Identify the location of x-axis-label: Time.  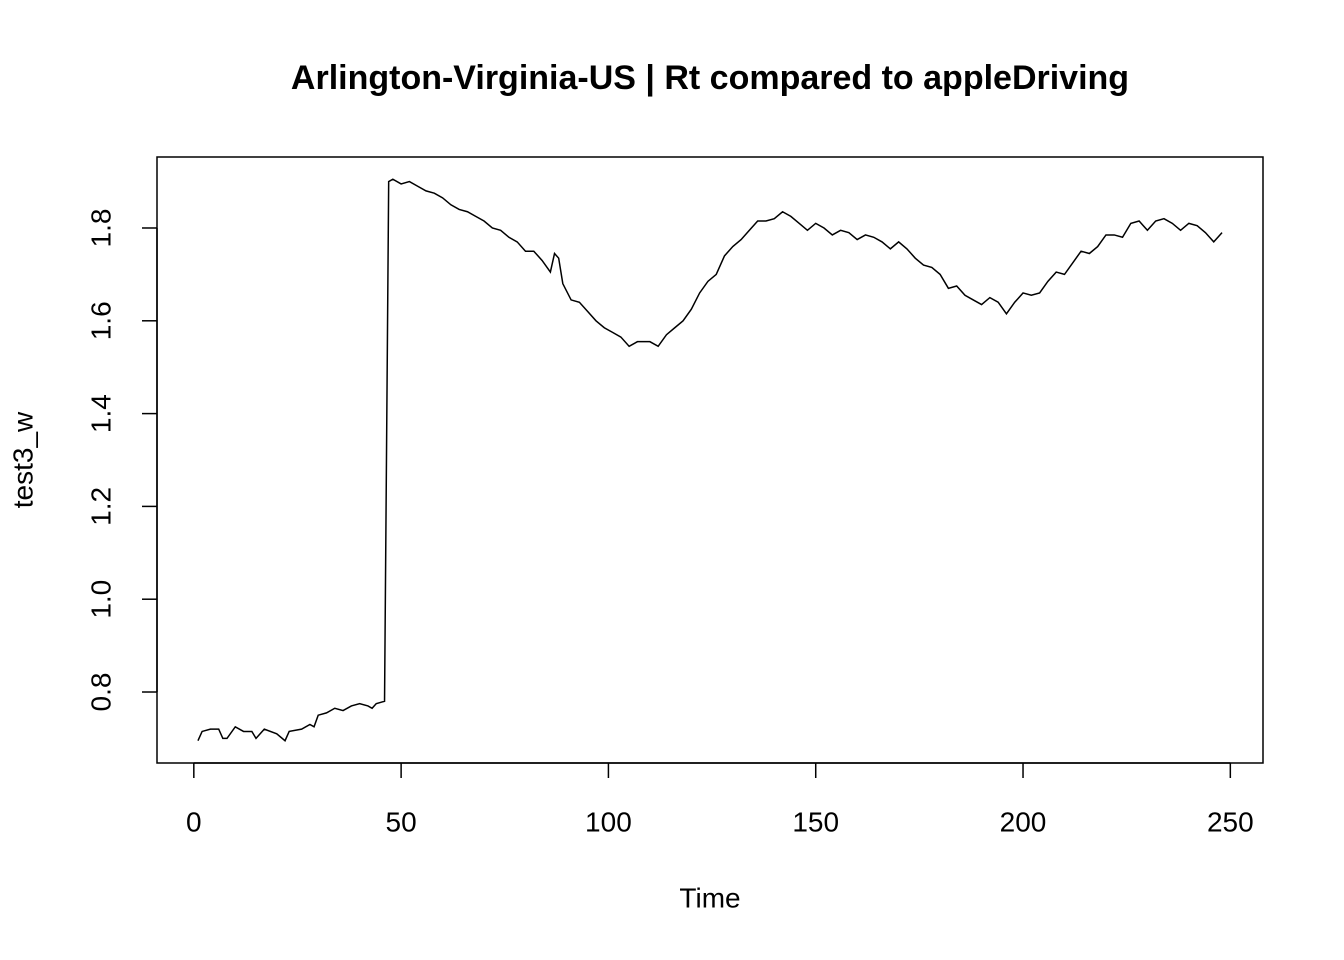
(709, 897).